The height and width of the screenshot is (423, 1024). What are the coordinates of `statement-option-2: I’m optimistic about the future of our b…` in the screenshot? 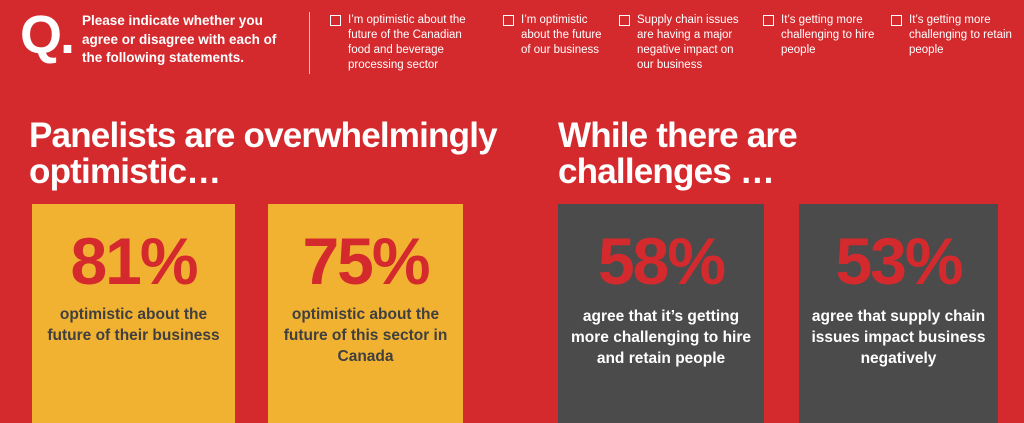 It's located at (553, 35).